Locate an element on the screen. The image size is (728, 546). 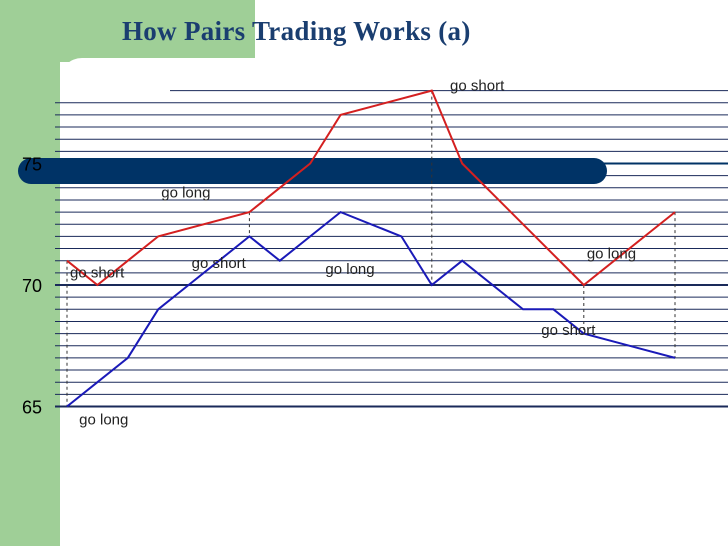
highlight-band is located at coordinates (373, 171).